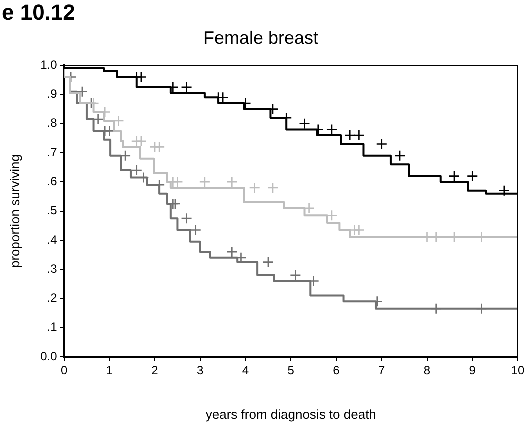 The width and height of the screenshot is (528, 435). I want to click on x-tick-label: 3, so click(200, 371).